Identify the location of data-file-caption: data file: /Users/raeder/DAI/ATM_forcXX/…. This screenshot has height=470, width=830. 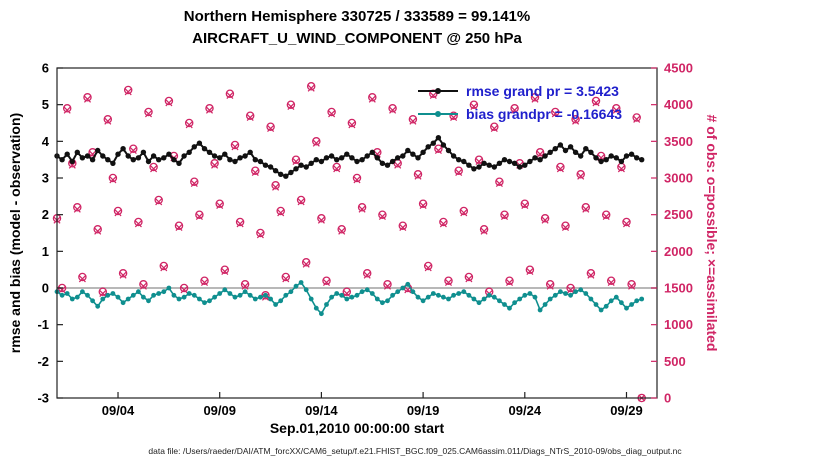
(415, 451).